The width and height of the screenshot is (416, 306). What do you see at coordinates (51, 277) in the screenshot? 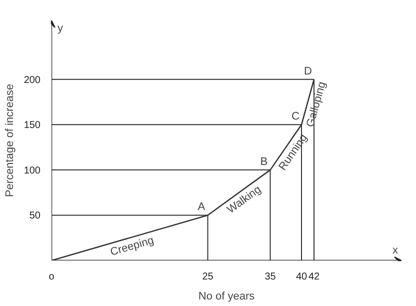
I see `x-tick-label: o` at bounding box center [51, 277].